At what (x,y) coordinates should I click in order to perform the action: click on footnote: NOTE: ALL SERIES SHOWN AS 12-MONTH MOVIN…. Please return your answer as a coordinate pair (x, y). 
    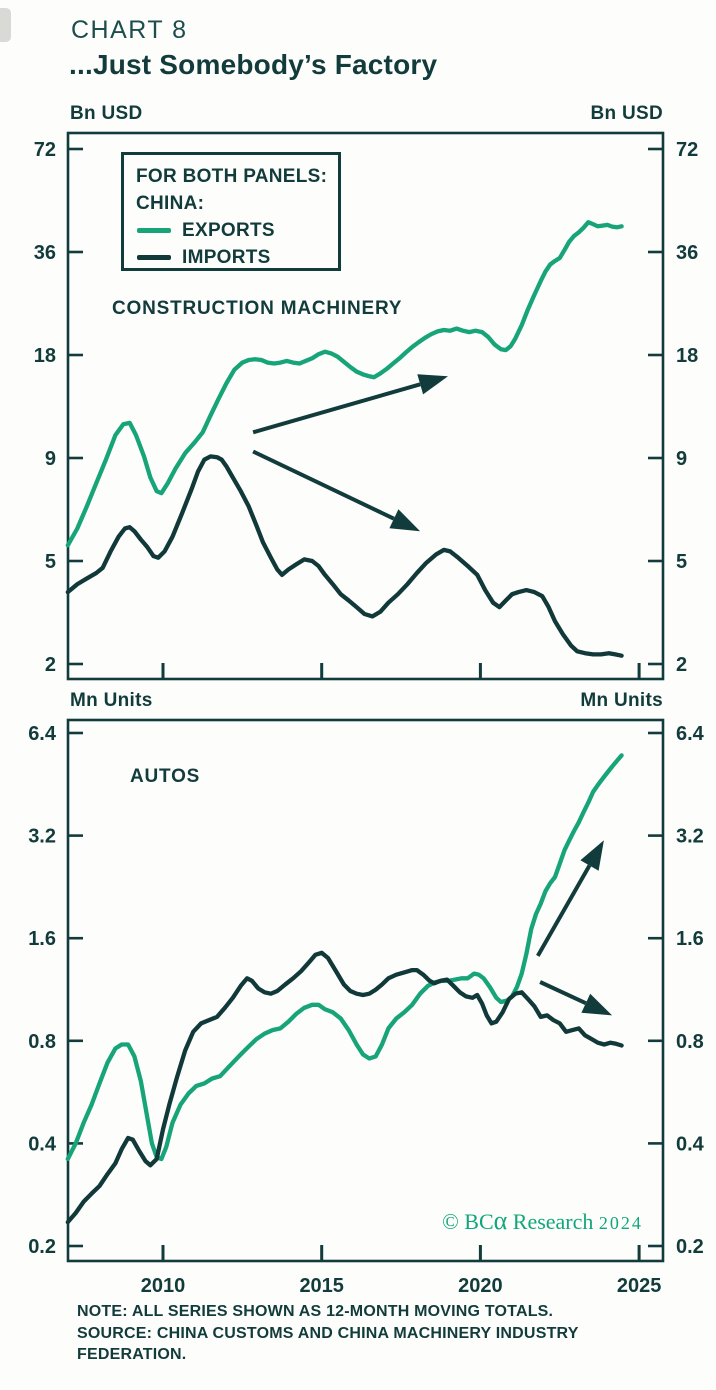
    Looking at the image, I should click on (328, 1333).